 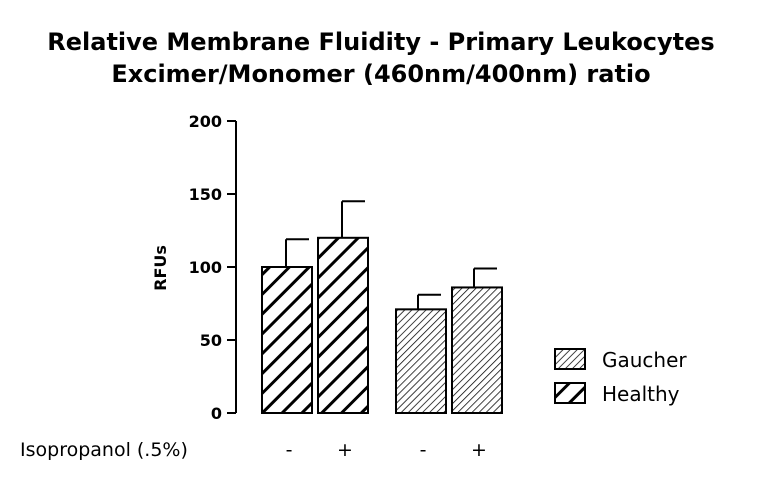 I want to click on y-tick-label-1: 50, so click(x=211, y=340).